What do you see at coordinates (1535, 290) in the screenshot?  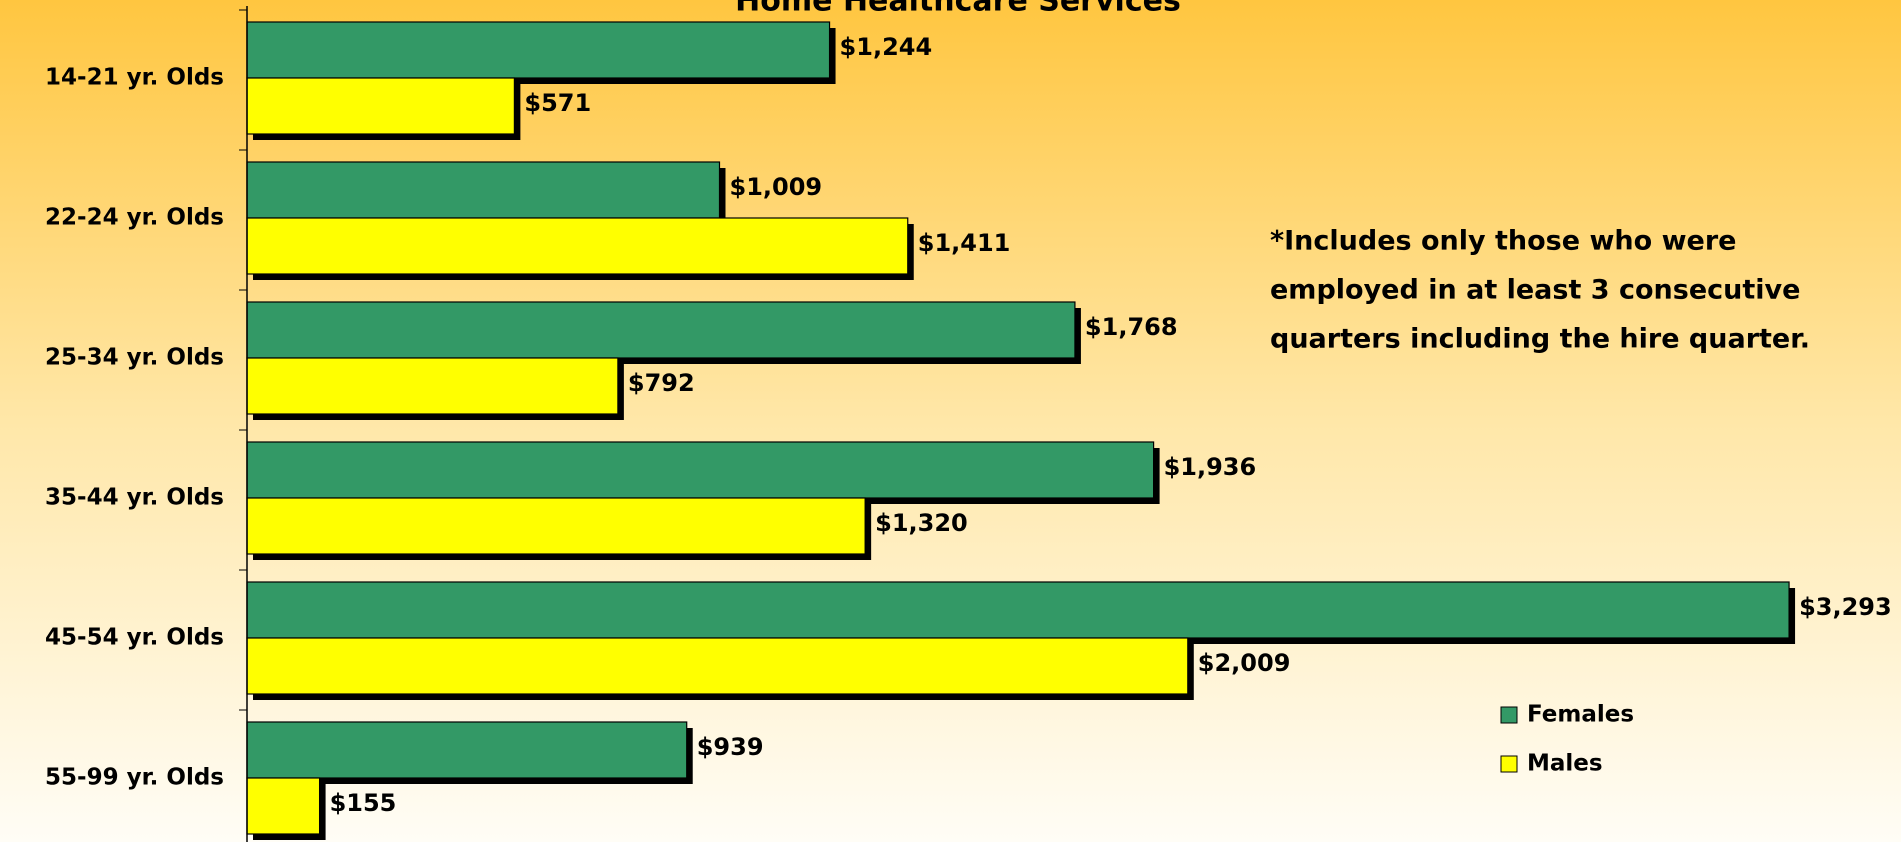 I see `annotation: employed in at least 3 consecutive` at bounding box center [1535, 290].